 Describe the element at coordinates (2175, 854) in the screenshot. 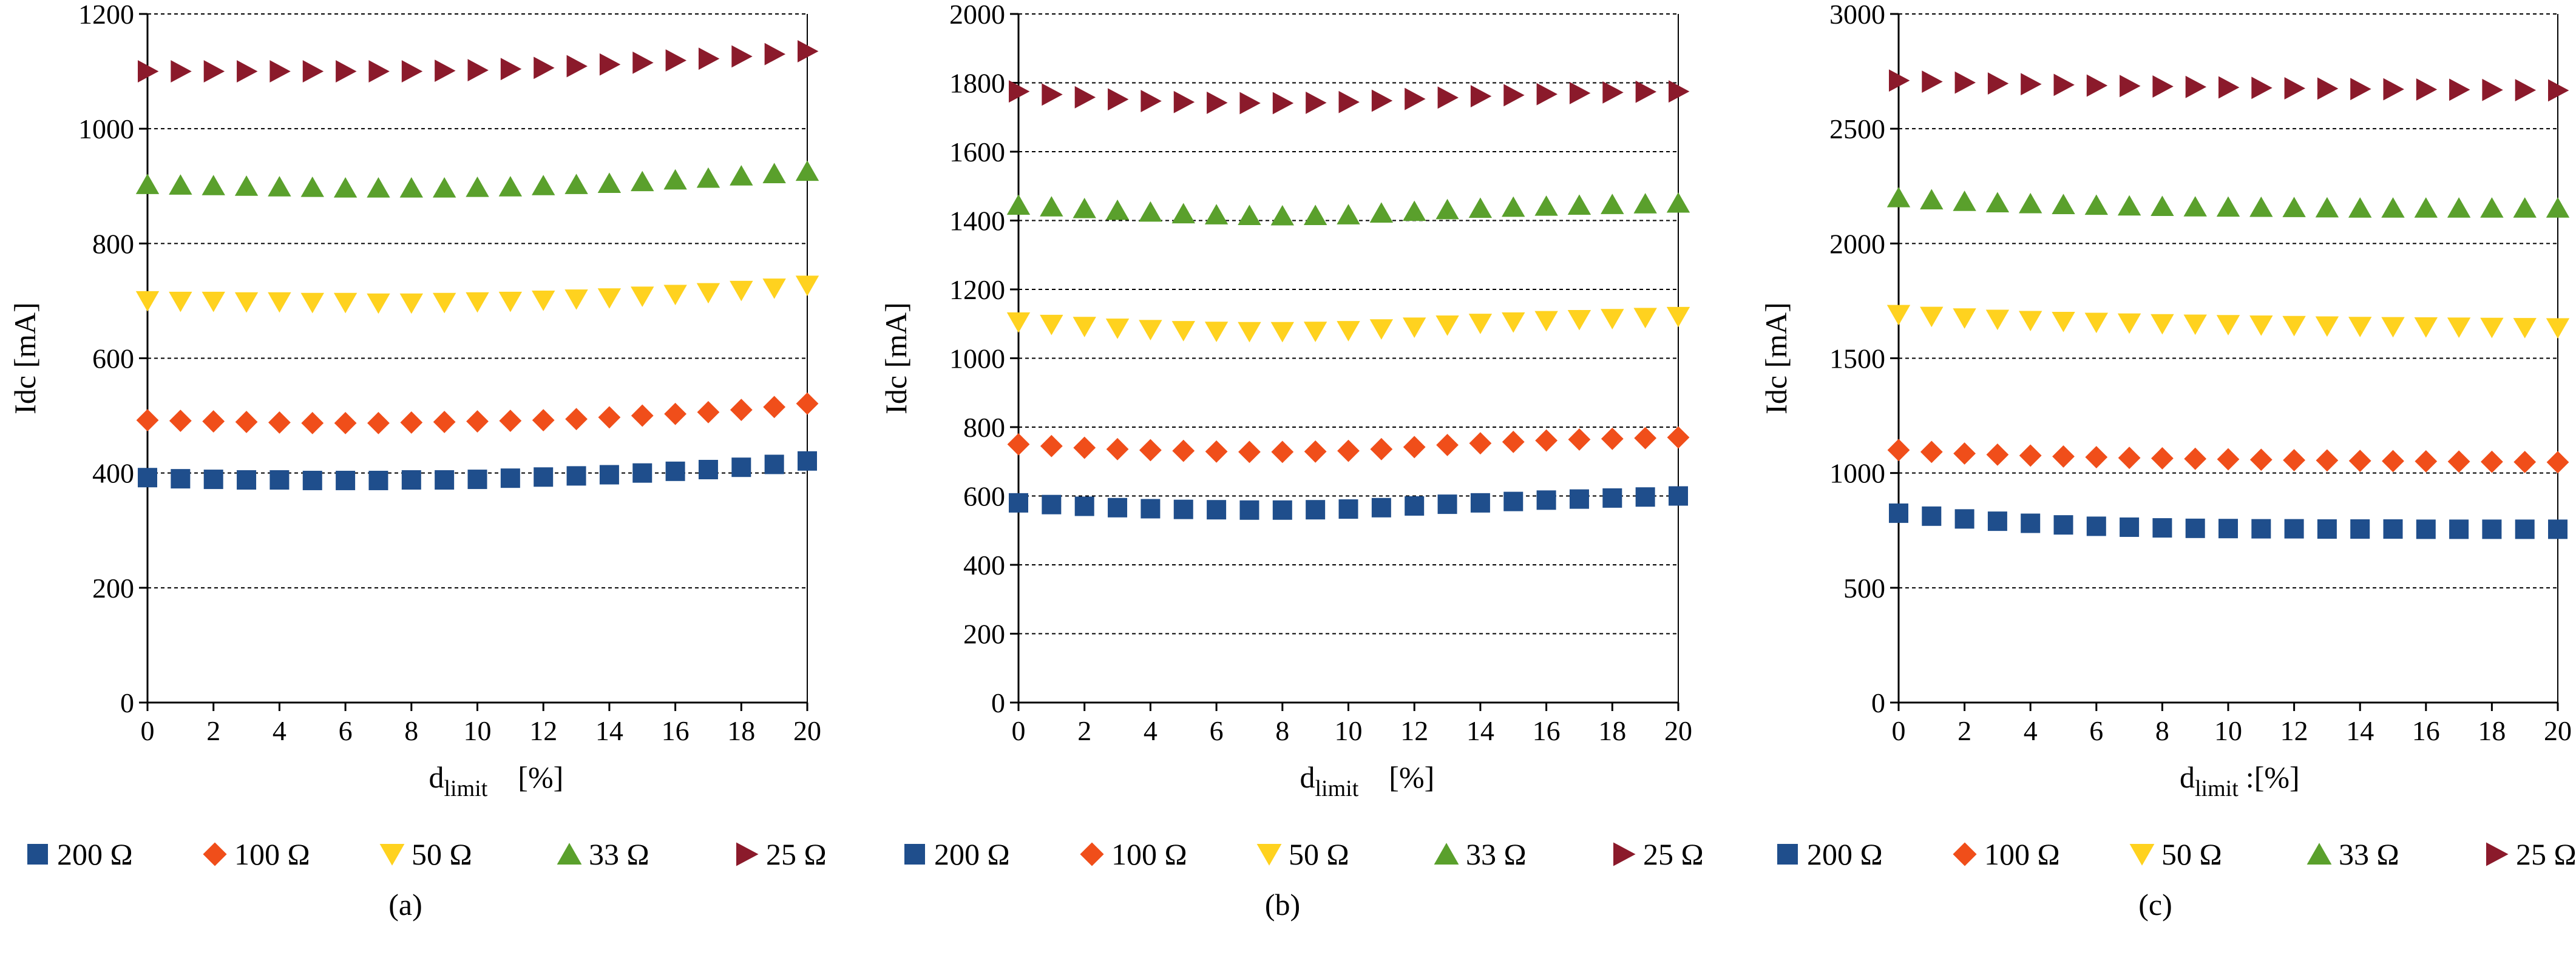

I see `legend-item-50-ohm: 50 Ω` at that location.